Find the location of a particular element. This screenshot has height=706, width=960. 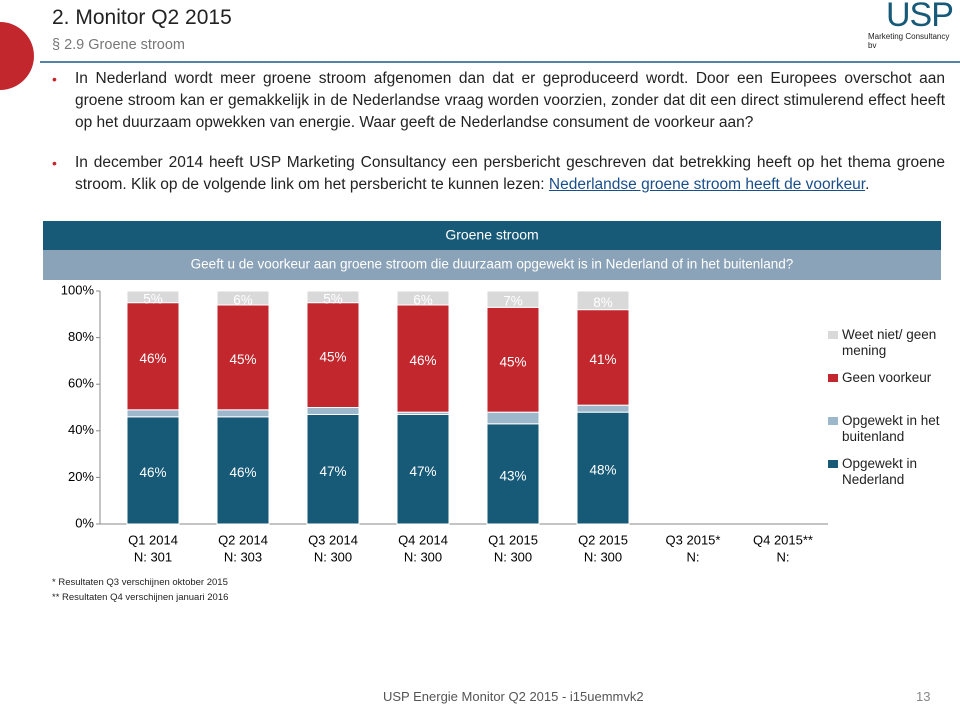

subtitle: § 2.9 Groene stroom is located at coordinates (118, 45).